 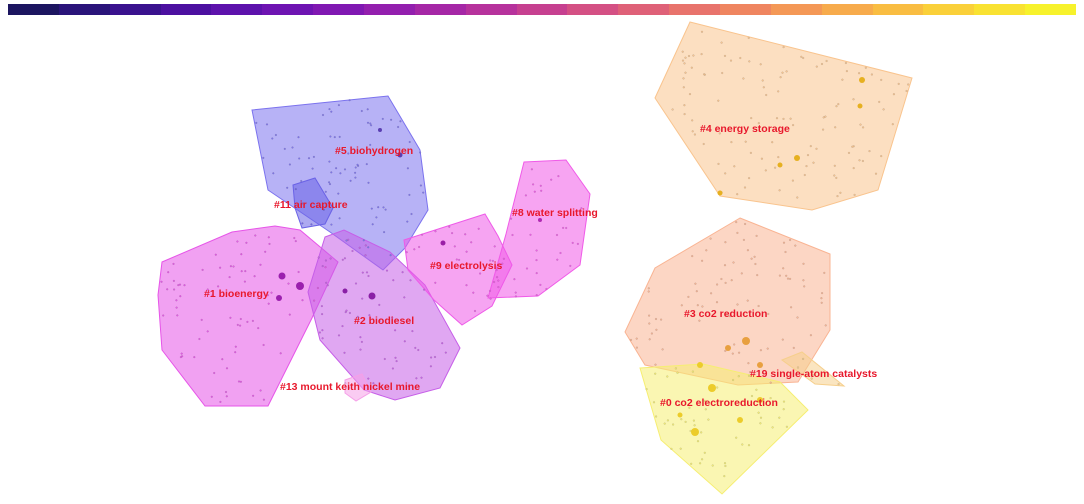 What do you see at coordinates (783, 116) in the screenshot?
I see `cluster-4-hull` at bounding box center [783, 116].